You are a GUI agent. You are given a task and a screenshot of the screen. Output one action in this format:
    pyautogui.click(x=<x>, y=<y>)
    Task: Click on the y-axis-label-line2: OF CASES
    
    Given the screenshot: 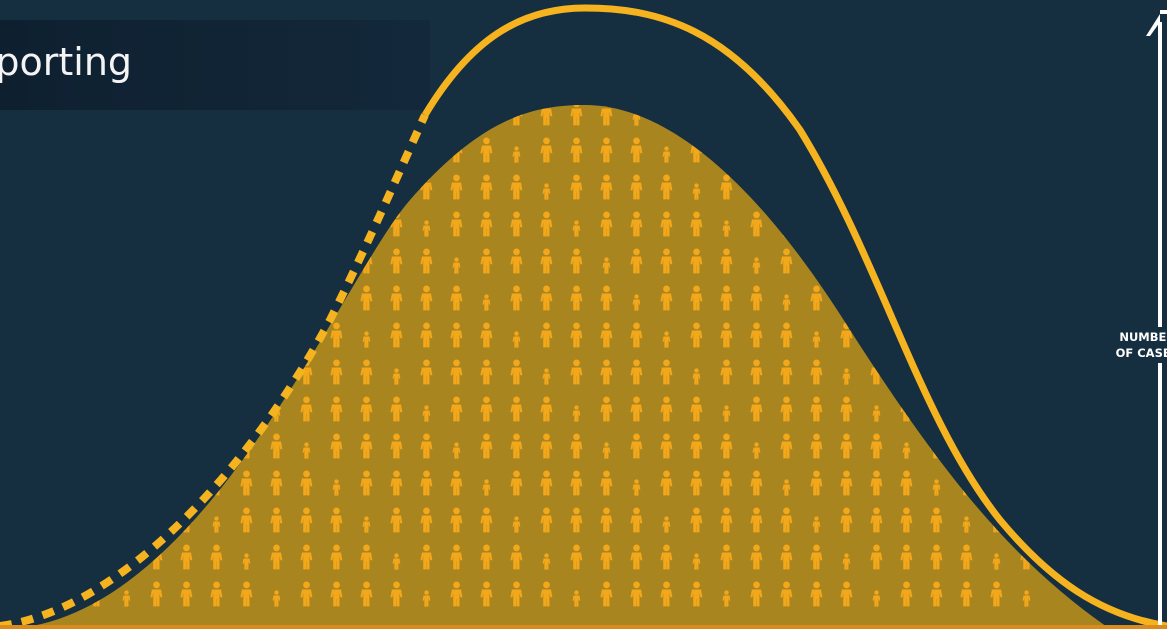 What is the action you would take?
    pyautogui.click(x=1141, y=353)
    